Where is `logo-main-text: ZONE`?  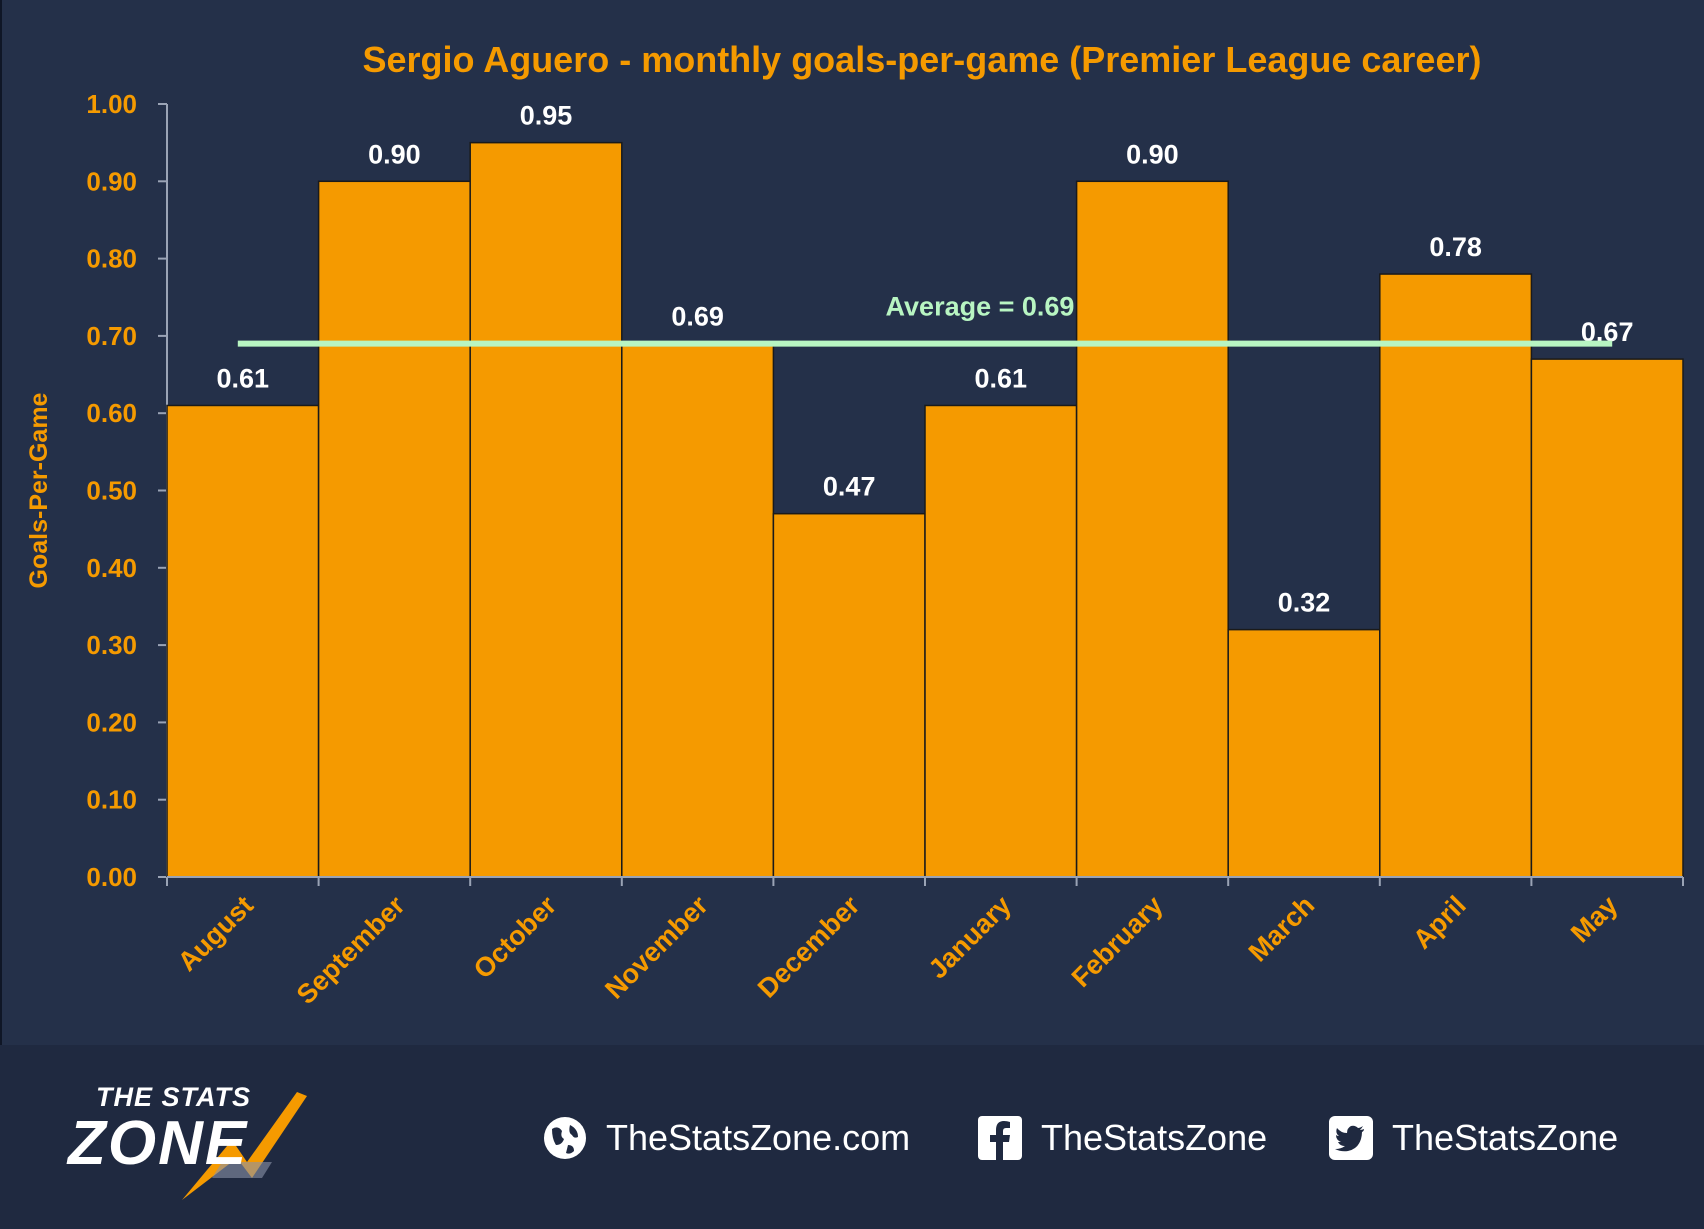 logo-main-text: ZONE is located at coordinates (158, 1143).